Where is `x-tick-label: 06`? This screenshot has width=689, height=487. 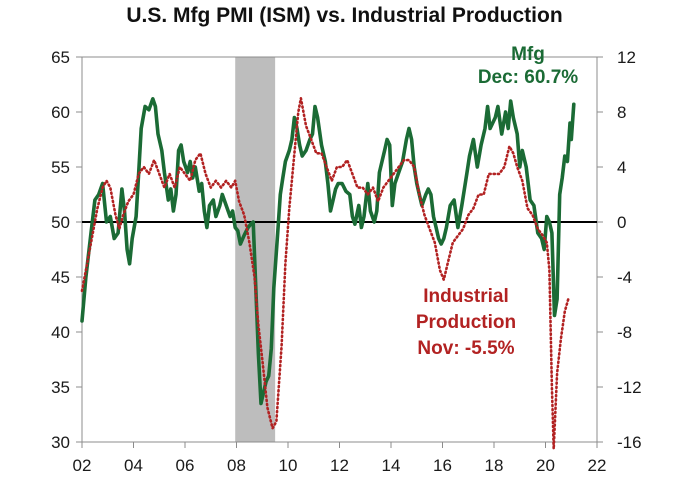 x-tick-label: 06 is located at coordinates (185, 465).